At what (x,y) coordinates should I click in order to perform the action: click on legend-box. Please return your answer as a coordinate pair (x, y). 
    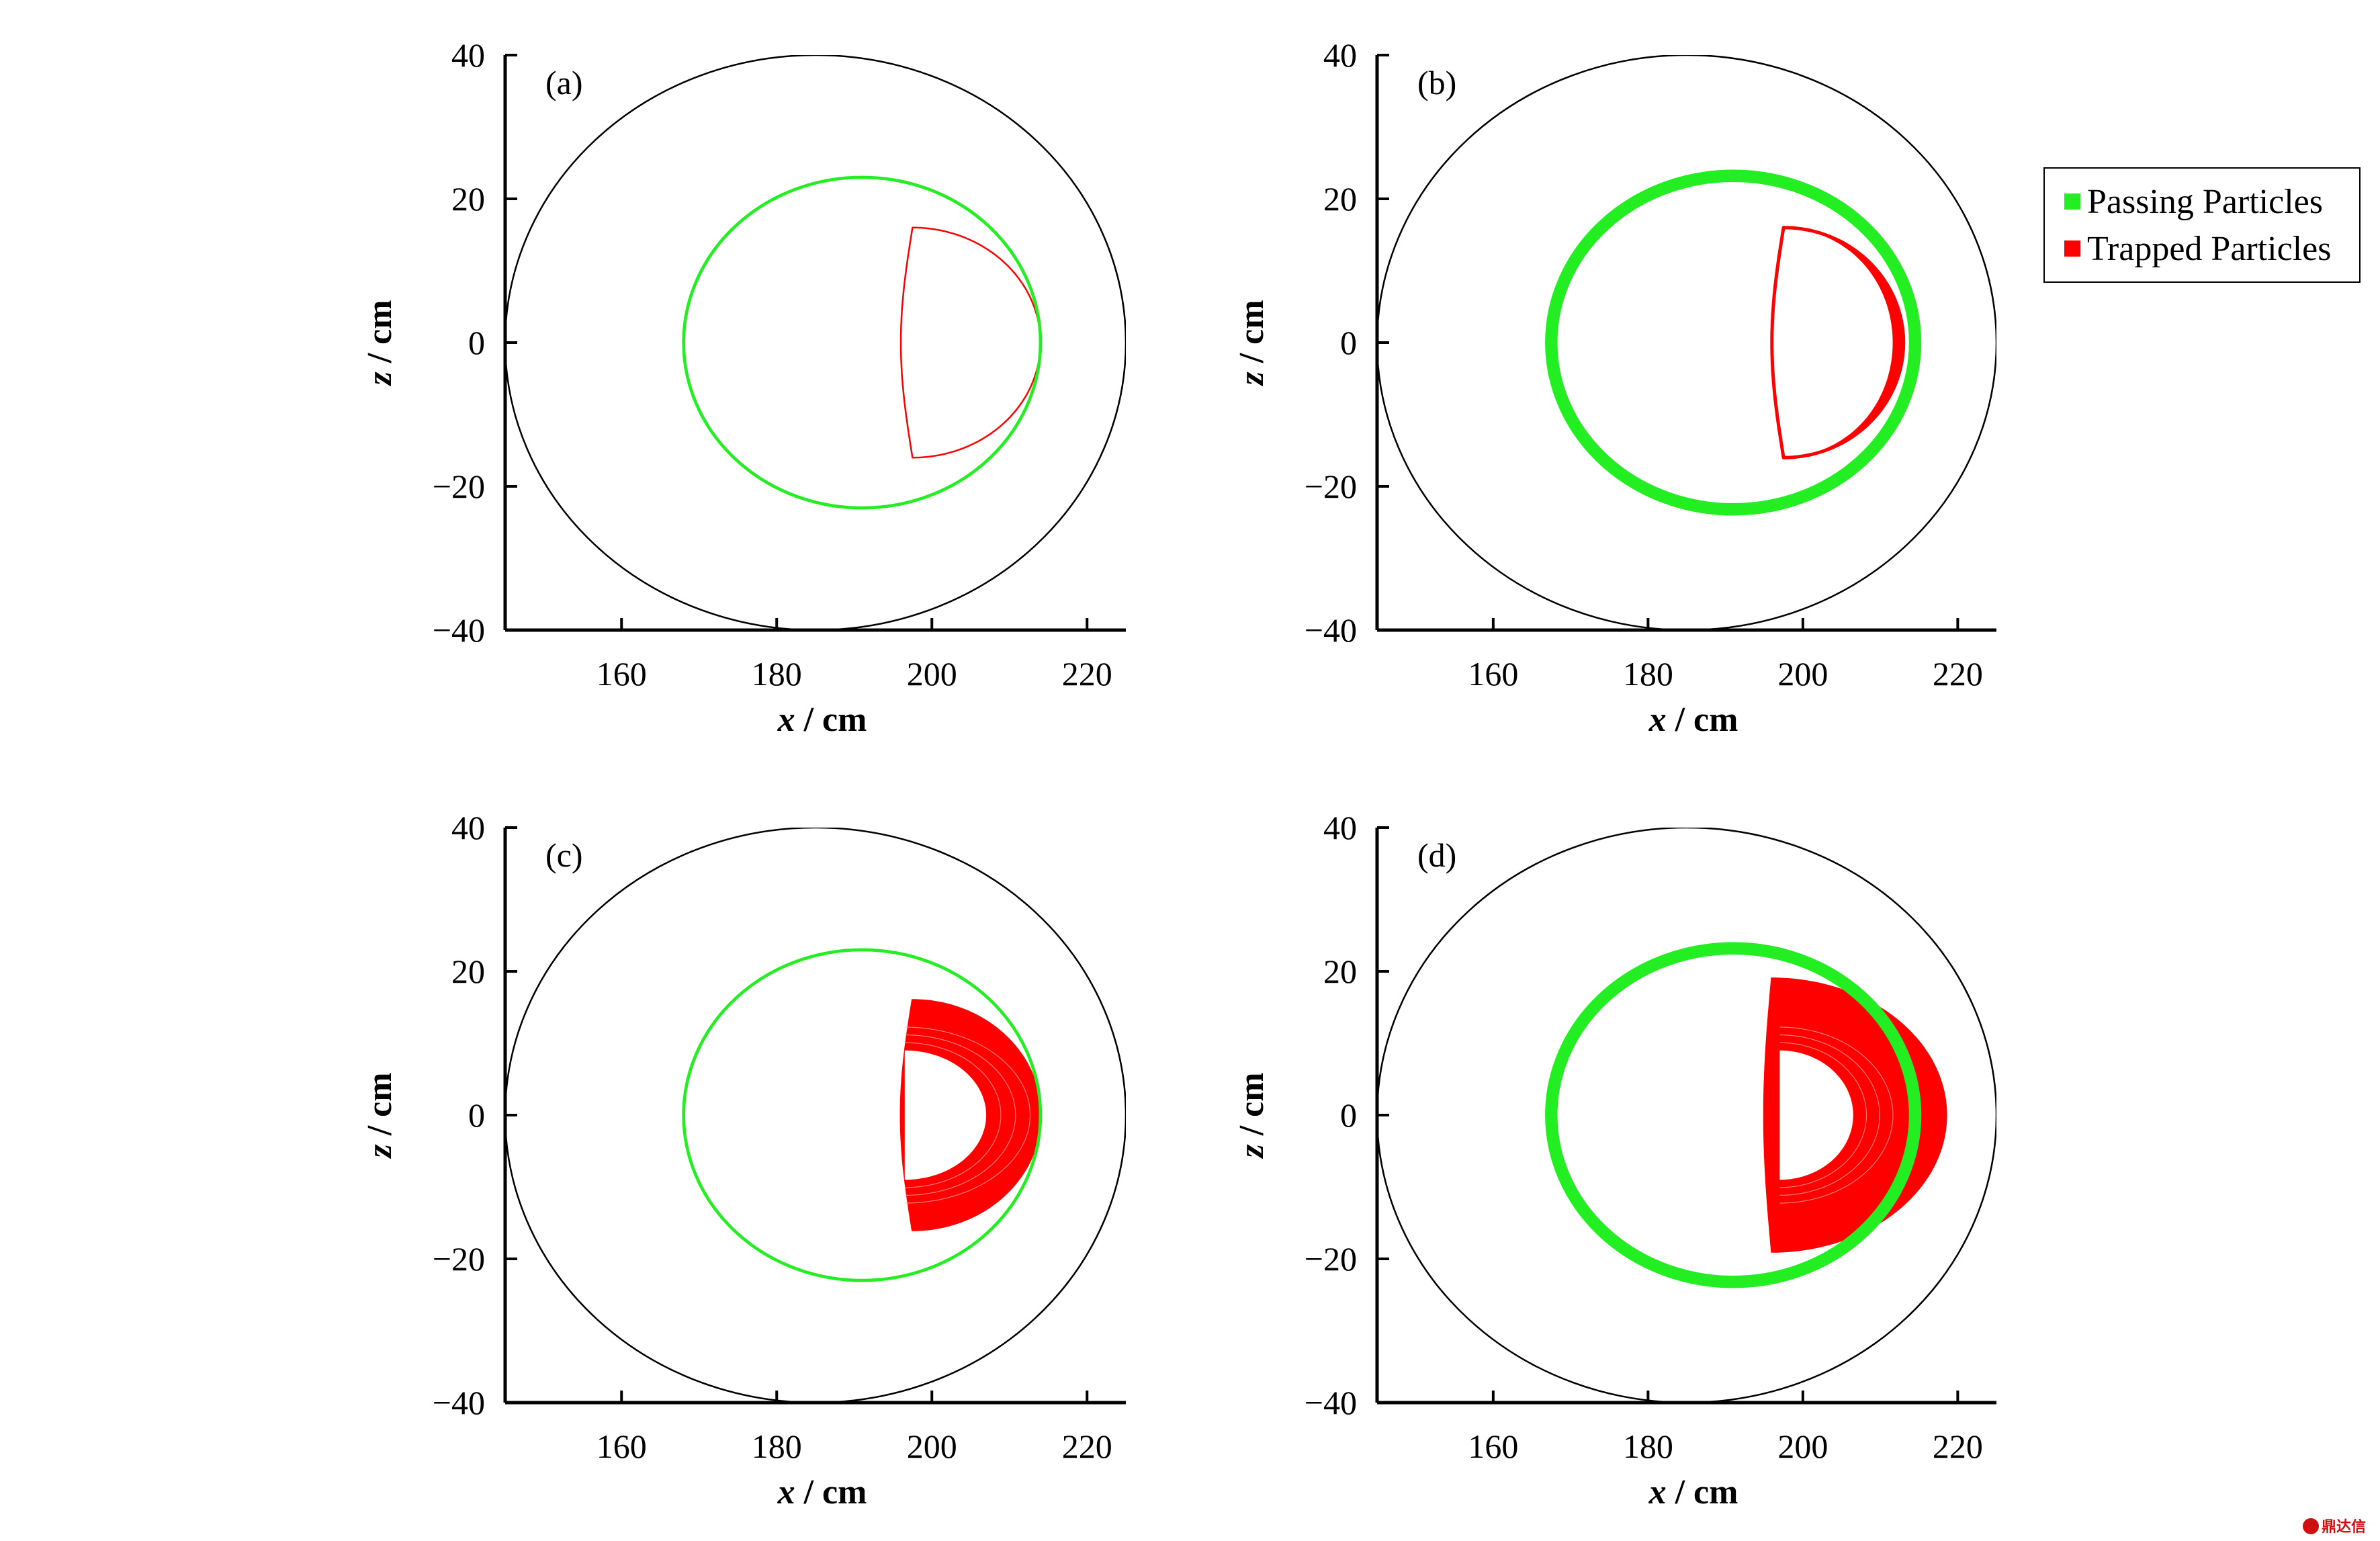
    Looking at the image, I should click on (2202, 225).